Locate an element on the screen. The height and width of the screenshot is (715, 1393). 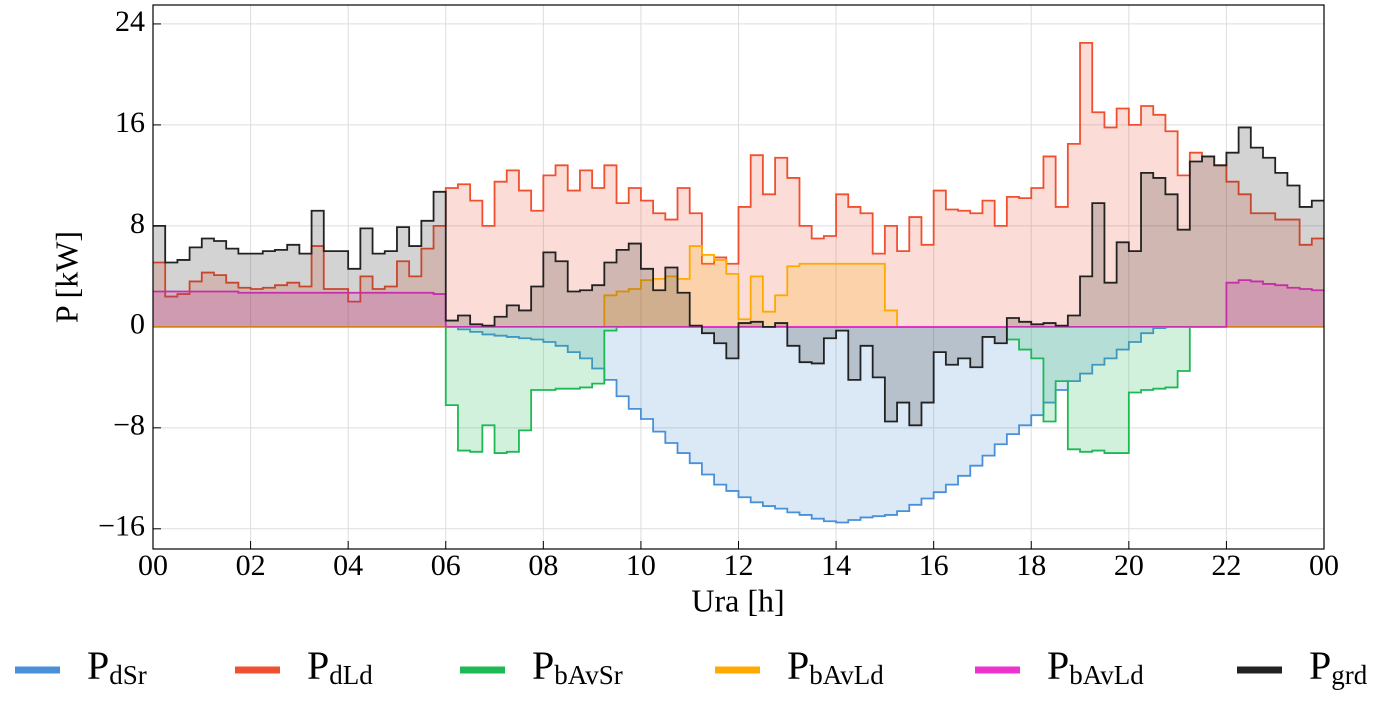
x-tick-label: 10 is located at coordinates (641, 565).